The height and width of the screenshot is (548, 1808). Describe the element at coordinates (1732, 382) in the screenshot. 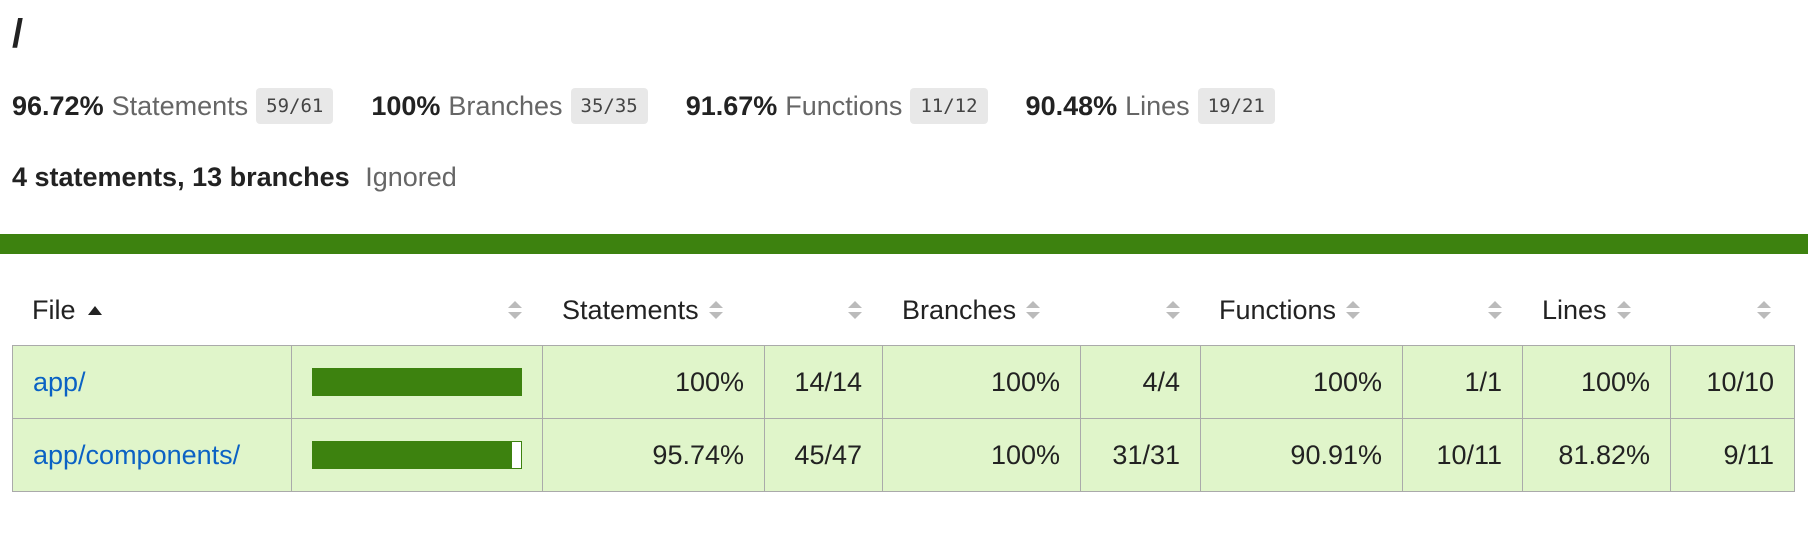

I see `lines-frac-cell: 10/10` at that location.